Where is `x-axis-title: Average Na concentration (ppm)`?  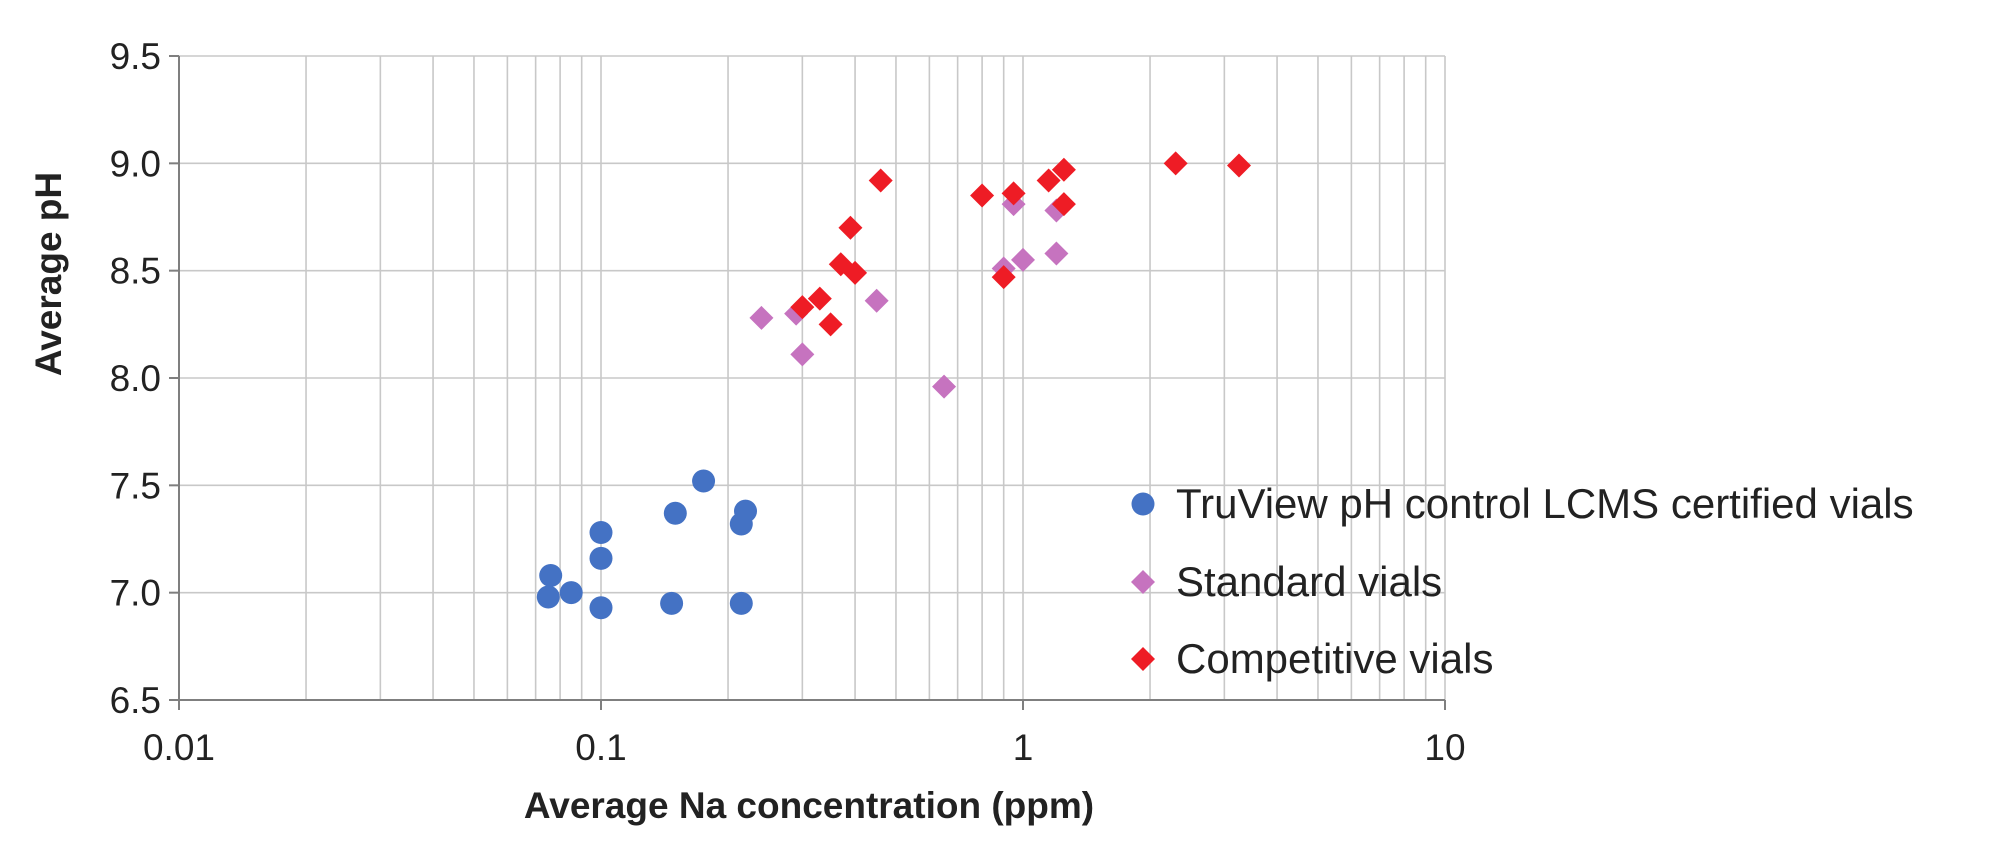
x-axis-title: Average Na concentration (ppm) is located at coordinates (809, 805).